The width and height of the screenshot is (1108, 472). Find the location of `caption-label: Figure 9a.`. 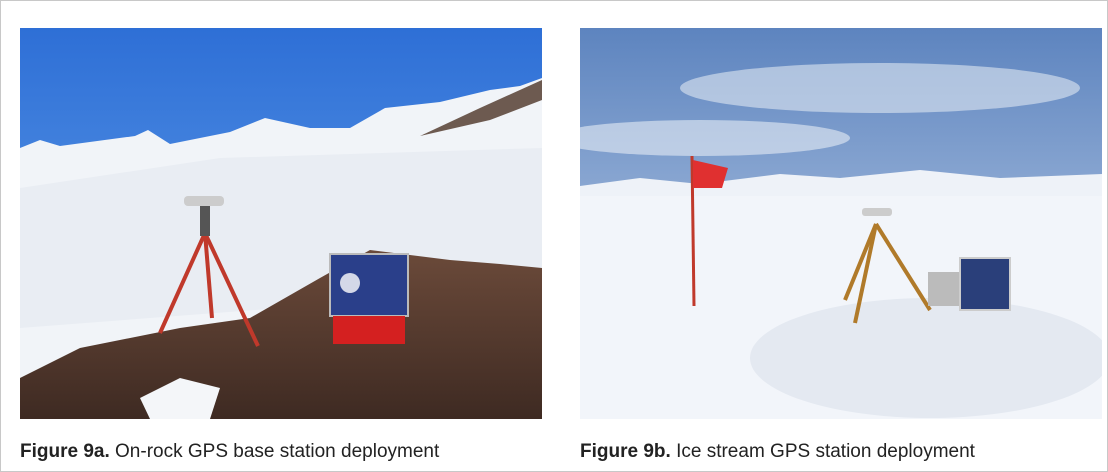

caption-label: Figure 9a. is located at coordinates (65, 451).